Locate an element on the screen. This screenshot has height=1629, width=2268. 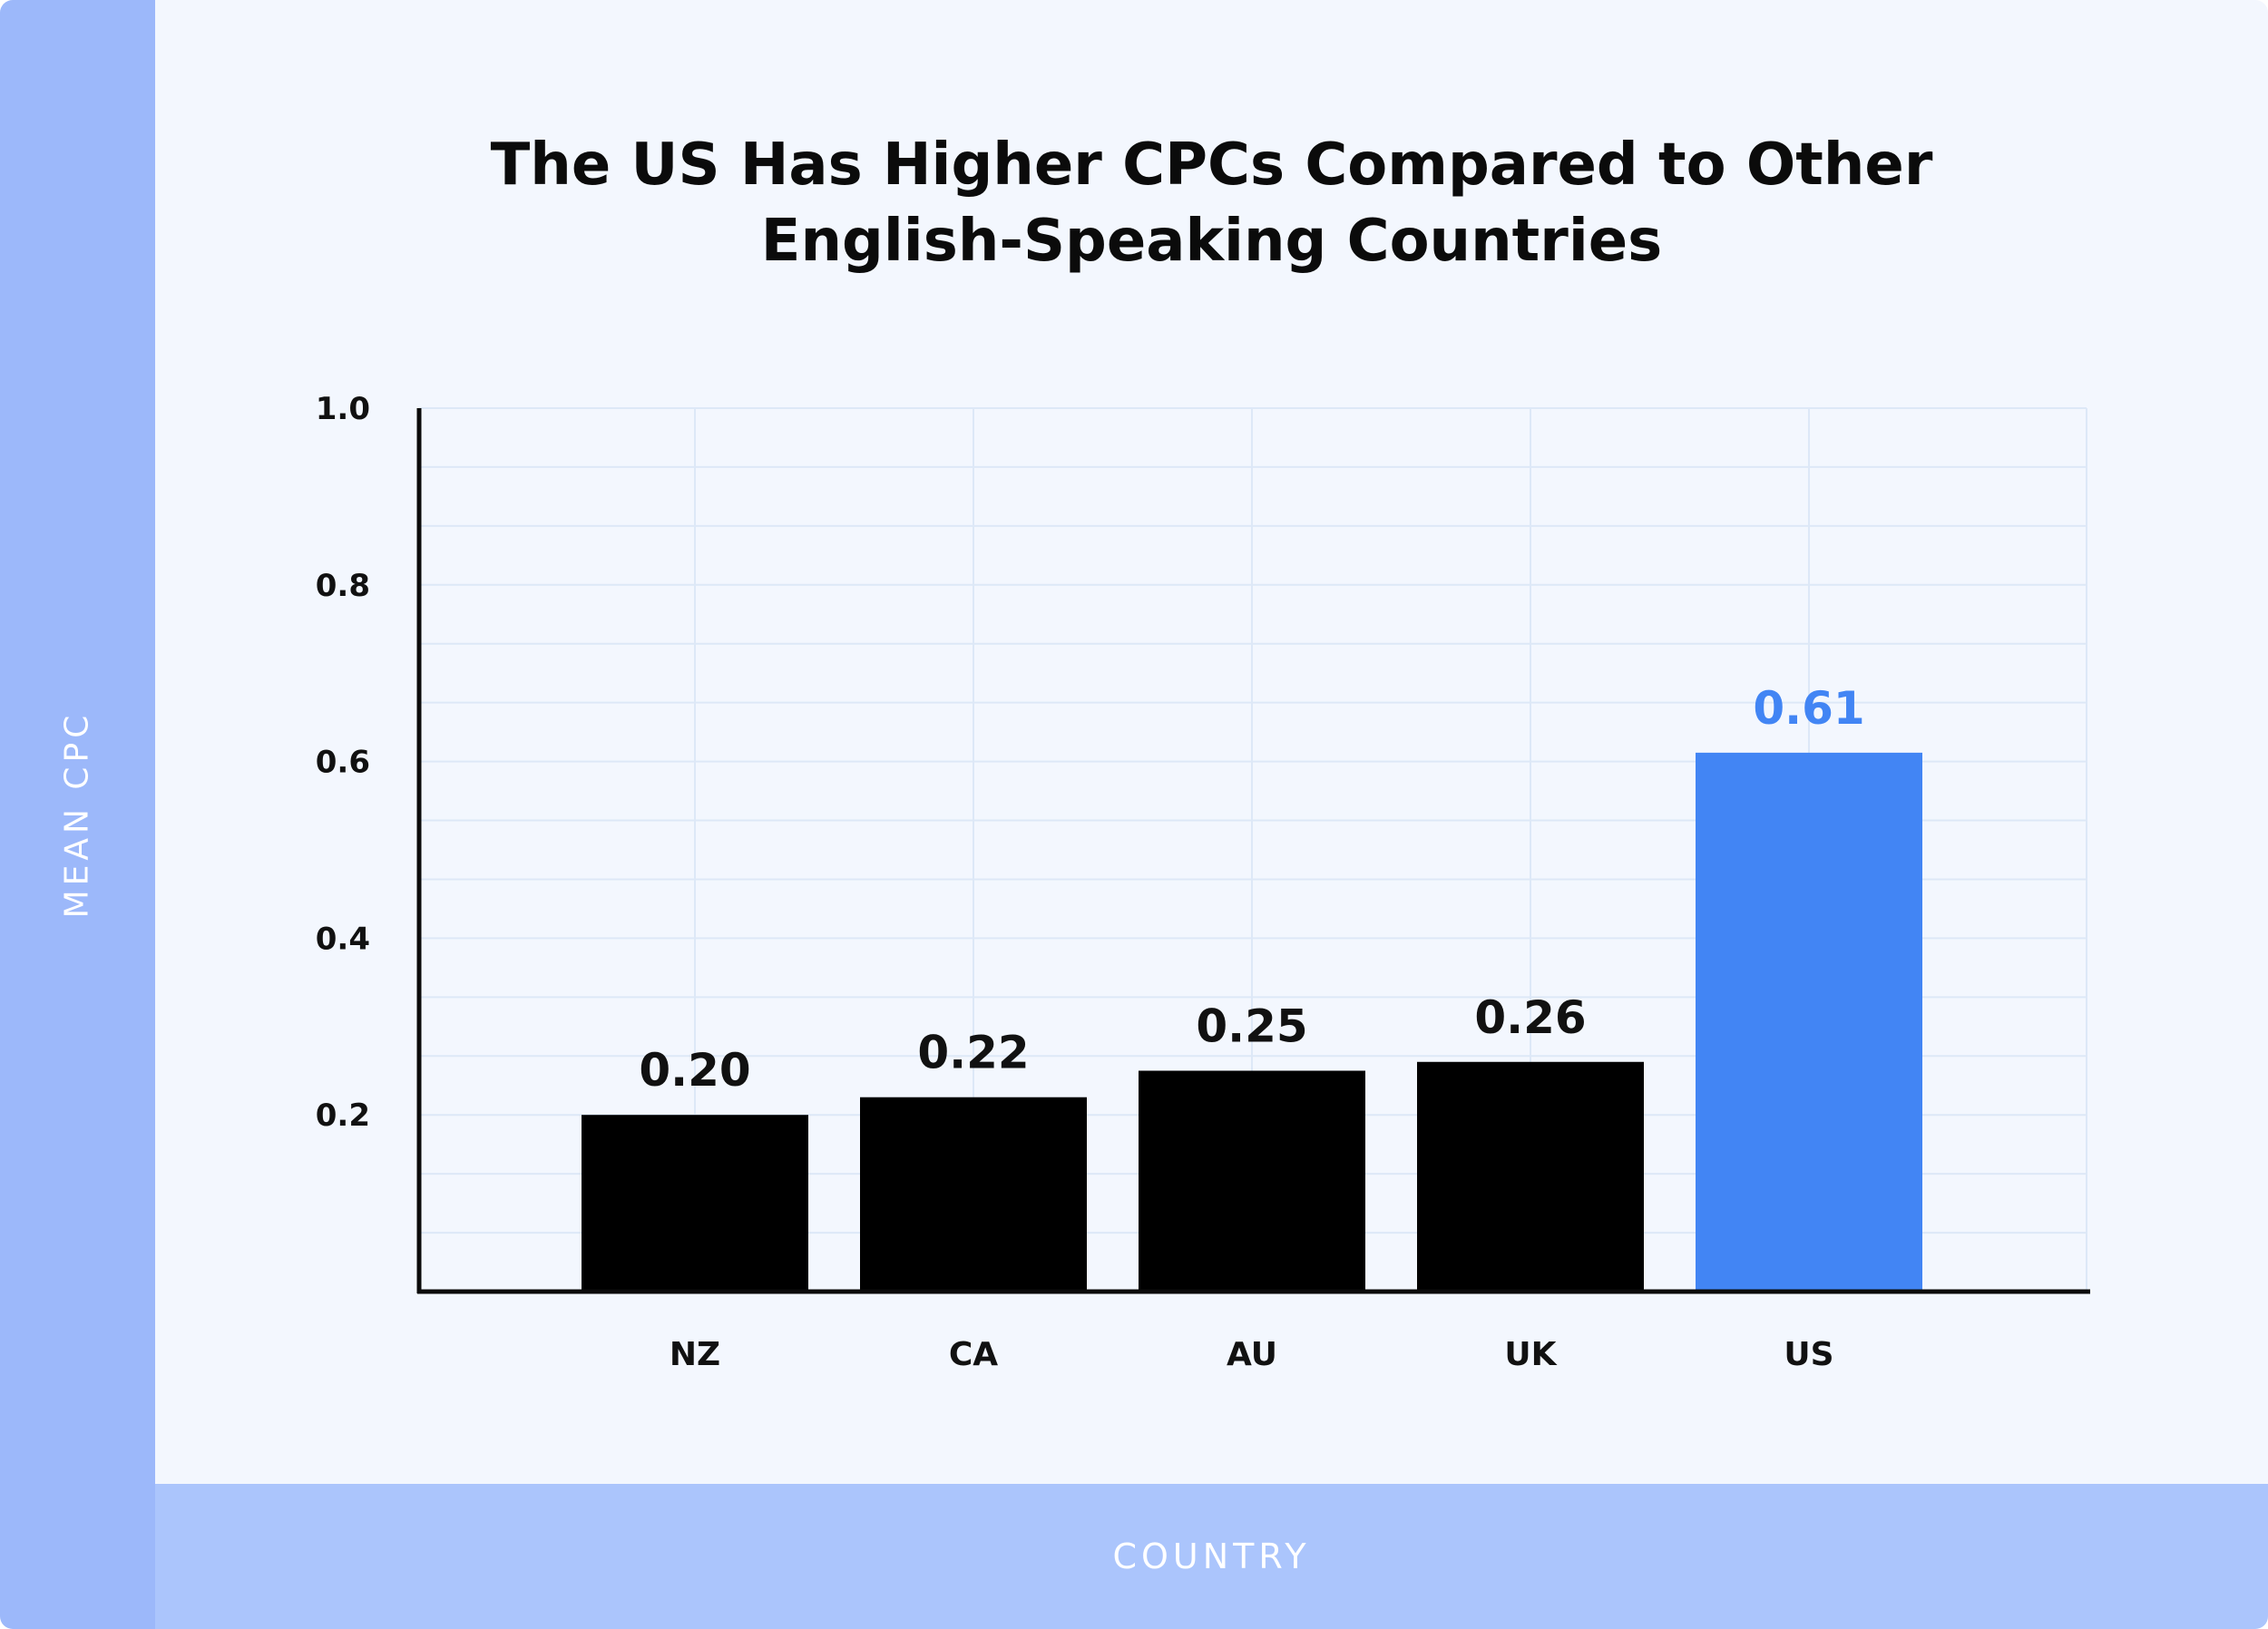
bar-nz is located at coordinates (695, 1203).